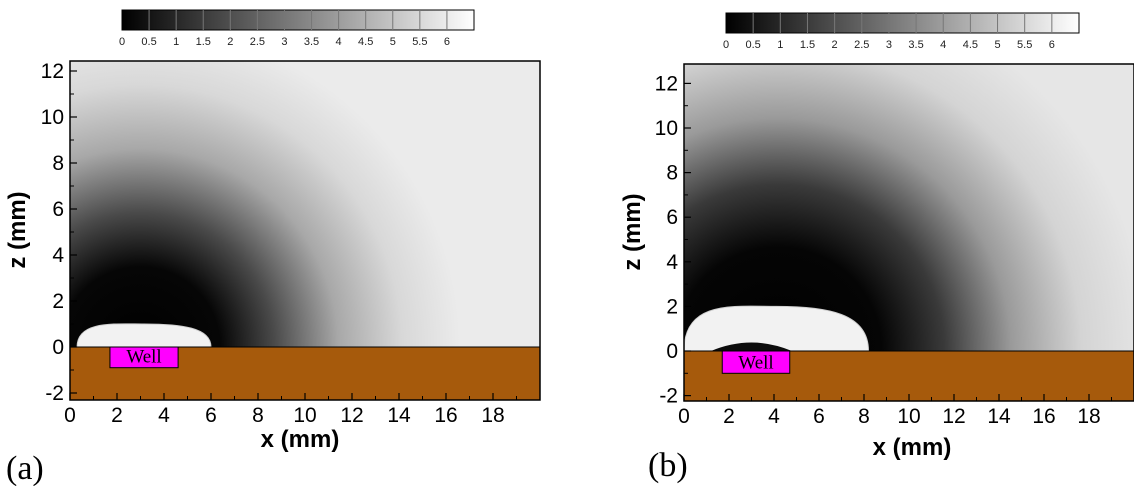 The image size is (1134, 486). I want to click on y-axis-title-b: z (mm), so click(632, 231).